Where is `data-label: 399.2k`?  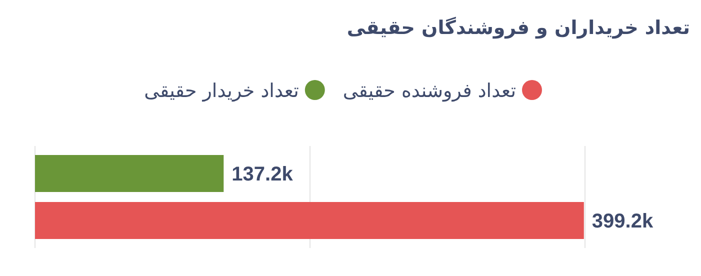
data-label: 399.2k is located at coordinates (623, 221).